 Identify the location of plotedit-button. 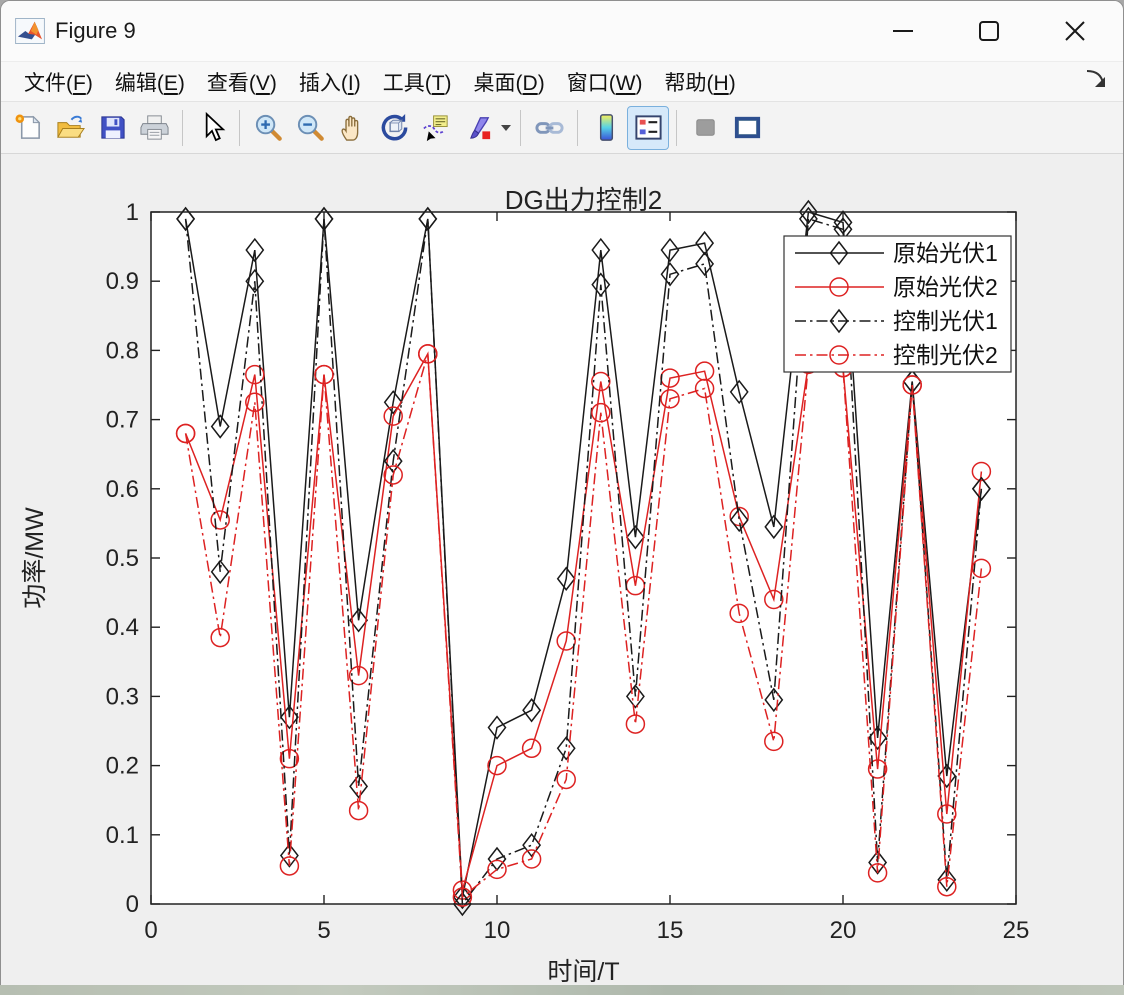
(705, 128).